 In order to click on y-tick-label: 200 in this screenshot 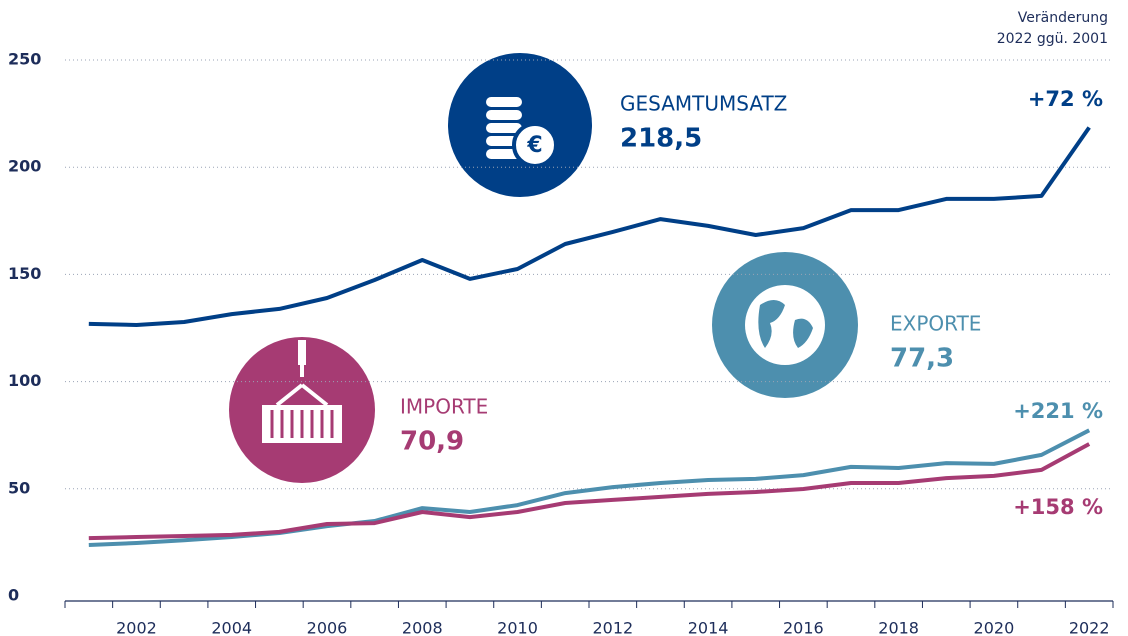, I will do `click(24, 166)`.